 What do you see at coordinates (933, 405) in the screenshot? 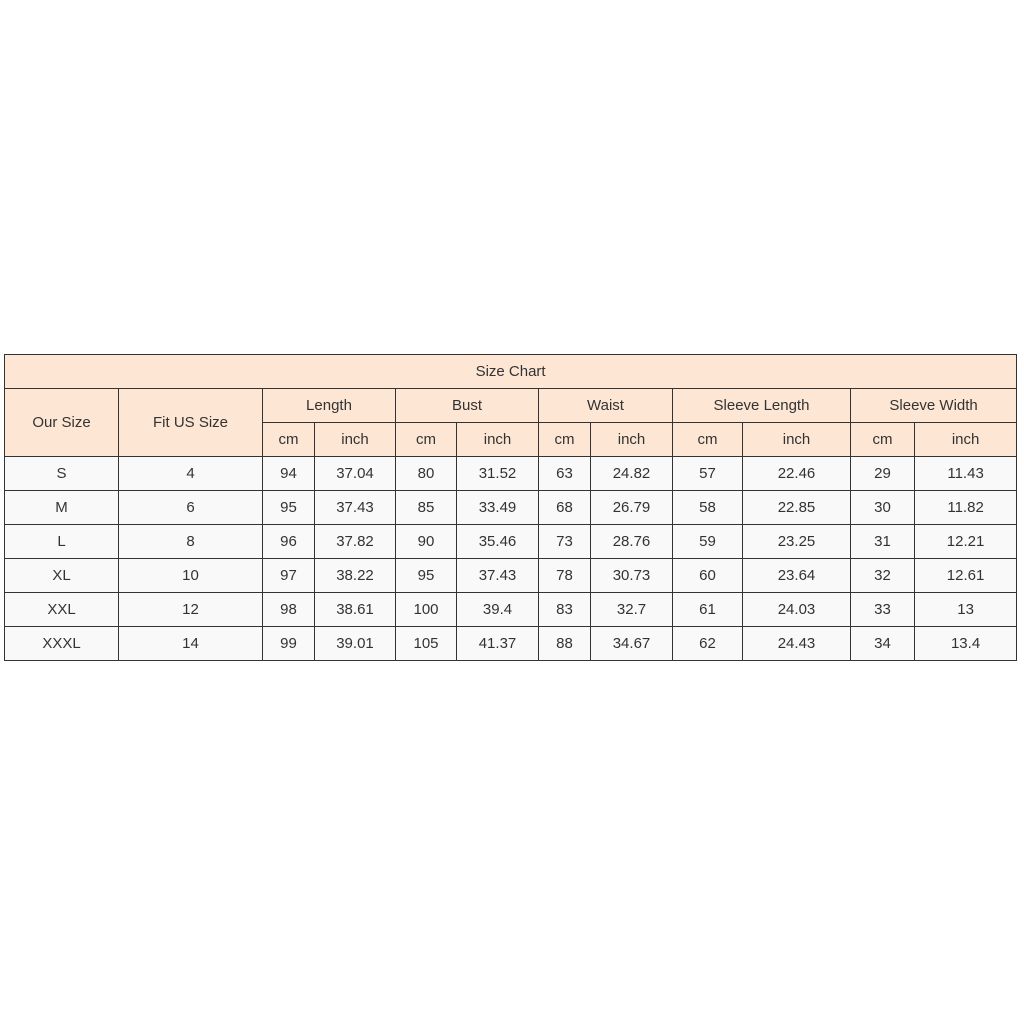
I see `header-group: Sleeve Width` at bounding box center [933, 405].